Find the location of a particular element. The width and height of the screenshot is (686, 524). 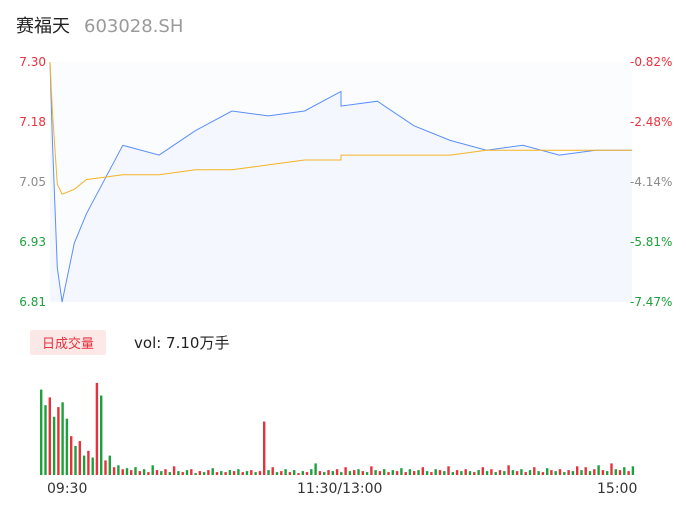

stock-name: 赛福天 is located at coordinates (43, 26).